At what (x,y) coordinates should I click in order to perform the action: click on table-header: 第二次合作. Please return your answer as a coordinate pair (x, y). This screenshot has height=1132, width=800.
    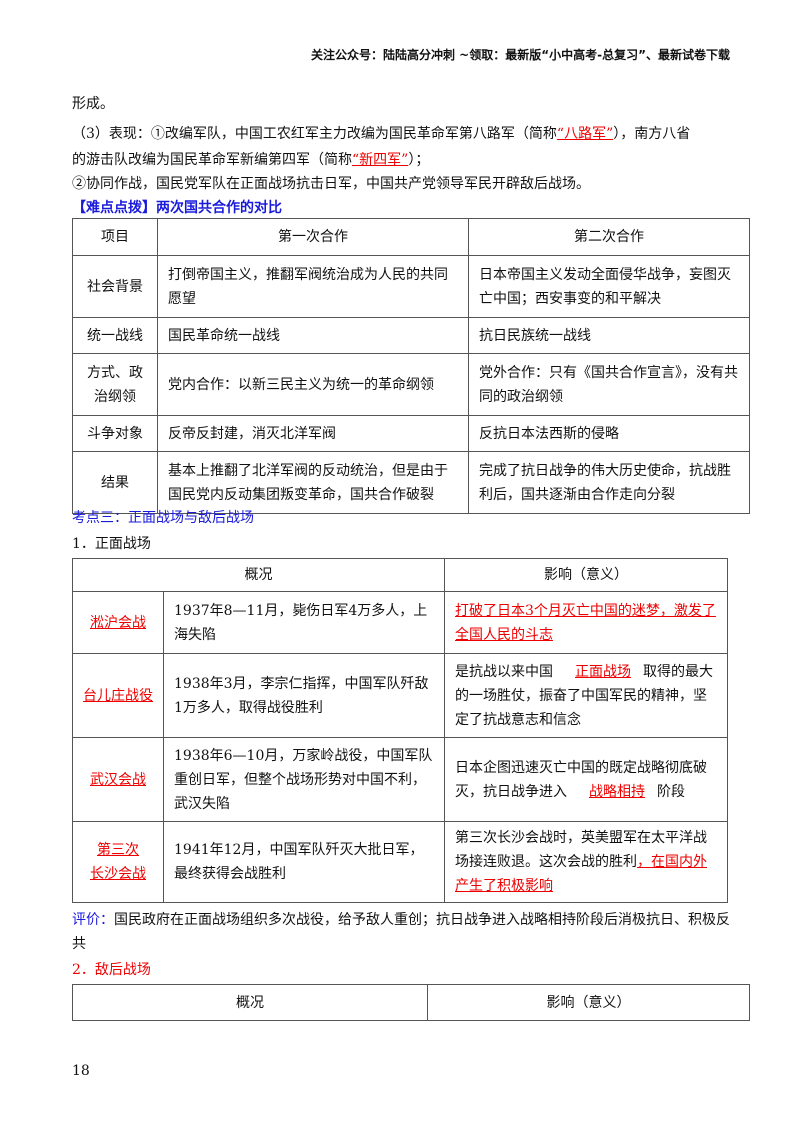
    Looking at the image, I should click on (609, 237).